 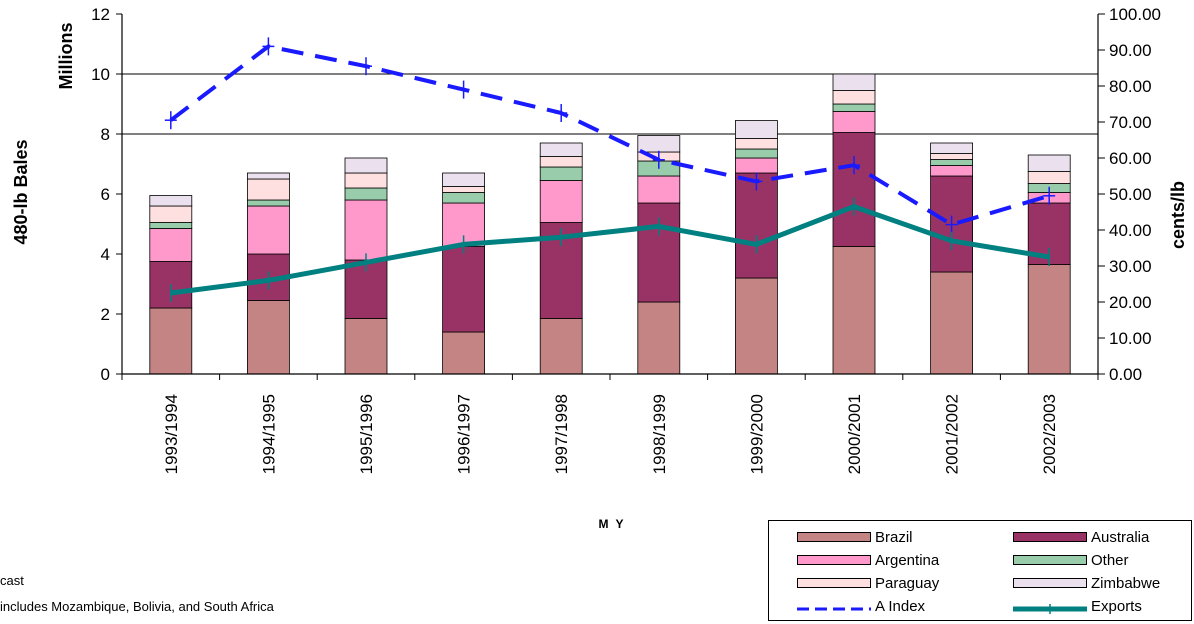 I want to click on y-tick-label: 8, so click(x=105, y=134).